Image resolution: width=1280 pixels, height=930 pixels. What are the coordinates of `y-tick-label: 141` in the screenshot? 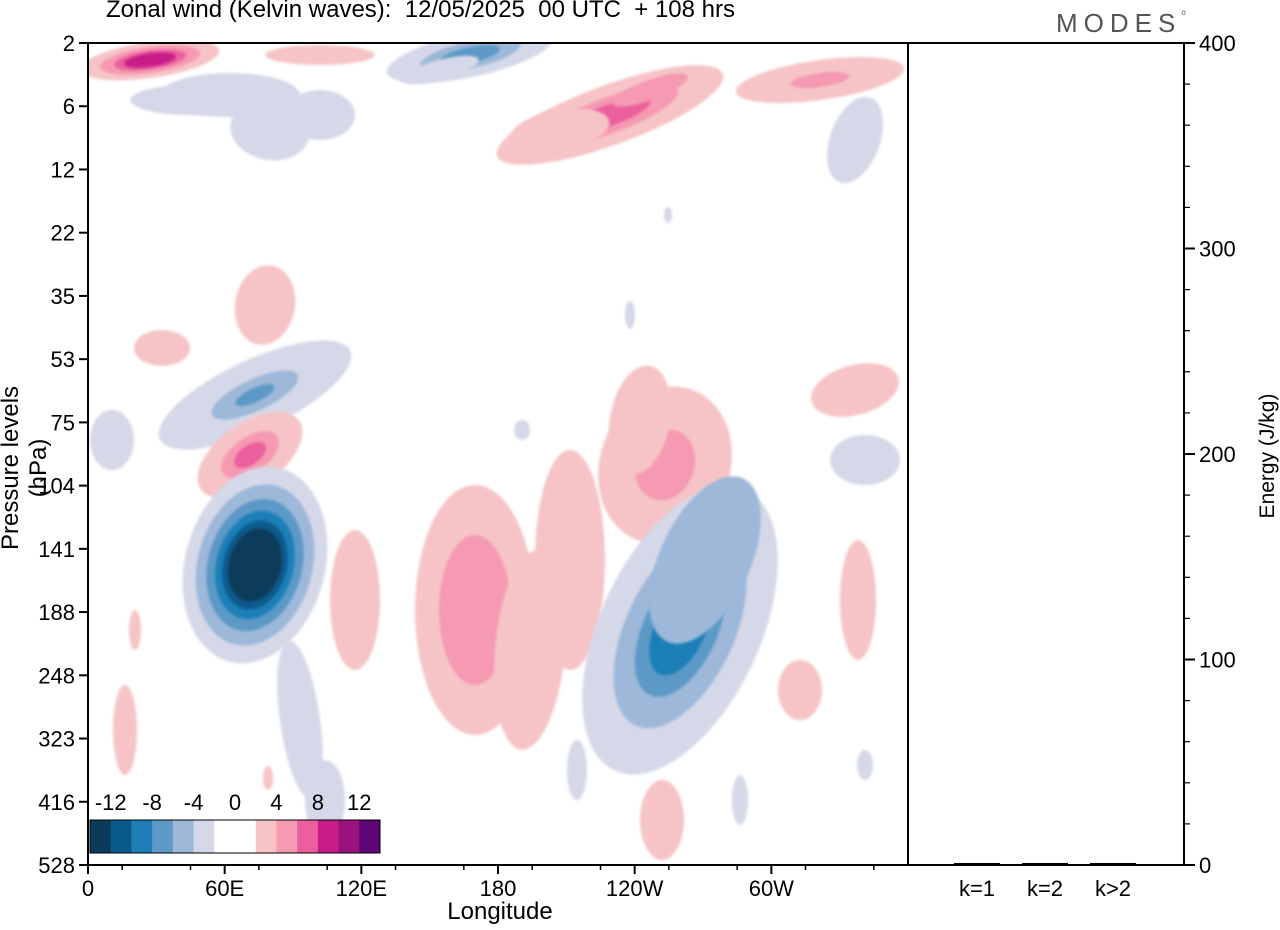 It's located at (56, 549).